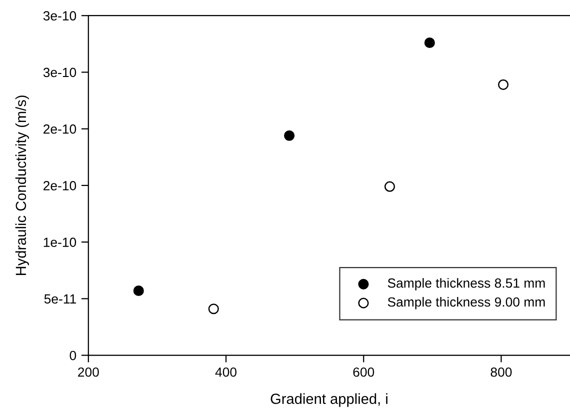  Describe the element at coordinates (88, 372) in the screenshot. I see `x-tick-label: 200` at that location.